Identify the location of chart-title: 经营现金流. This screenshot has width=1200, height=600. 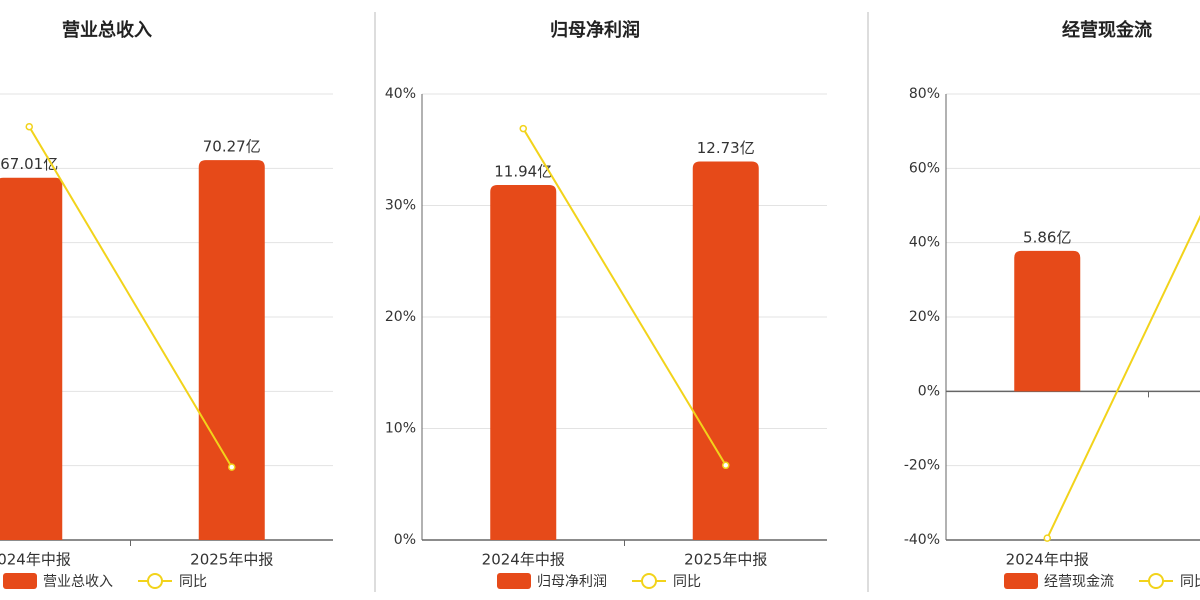
(1107, 30).